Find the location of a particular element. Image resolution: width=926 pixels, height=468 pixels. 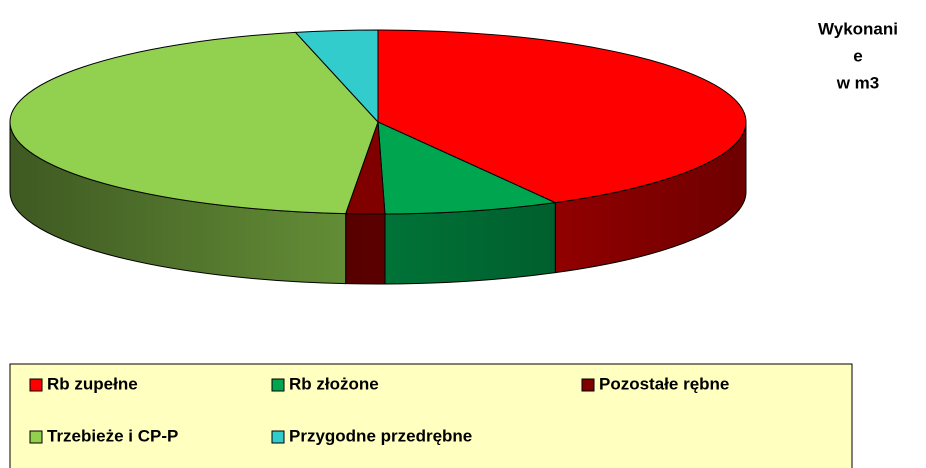

legend-label: Trzebieże i CP-P is located at coordinates (112, 435).